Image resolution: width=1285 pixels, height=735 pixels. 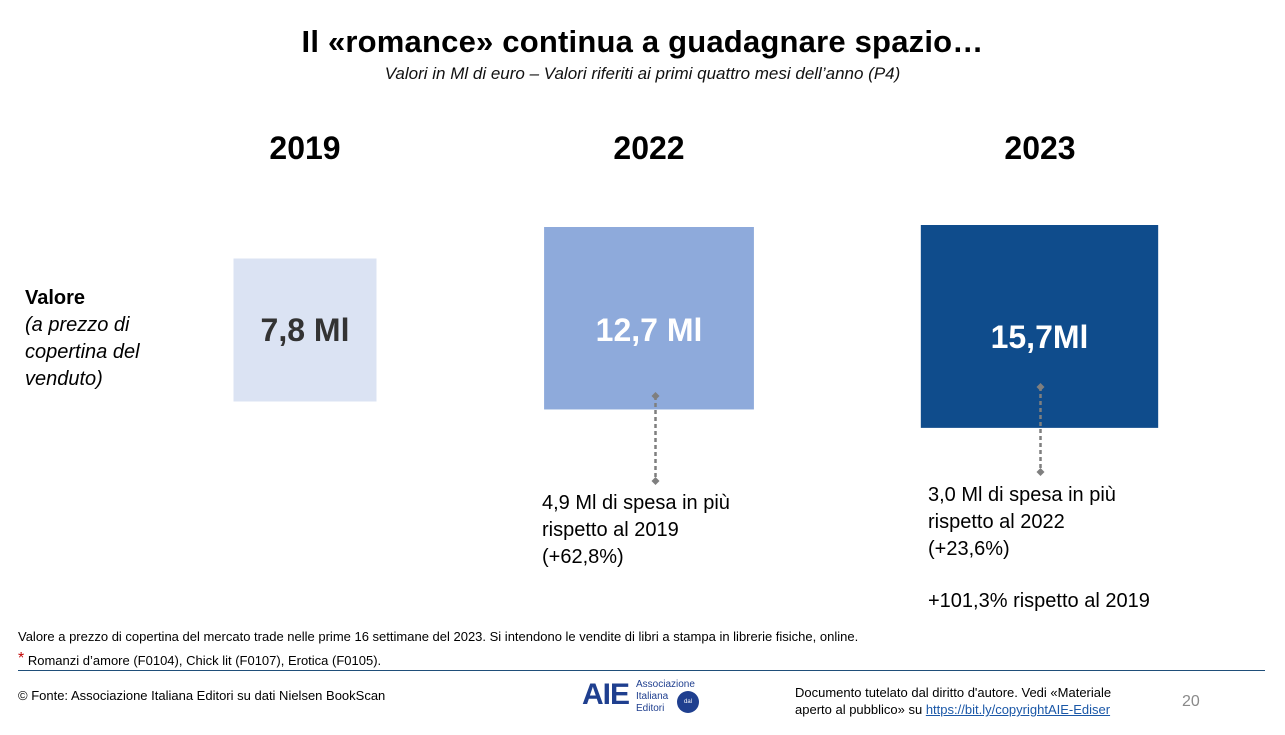 What do you see at coordinates (82, 352) in the screenshot?
I see `row-label-line: copertina del` at bounding box center [82, 352].